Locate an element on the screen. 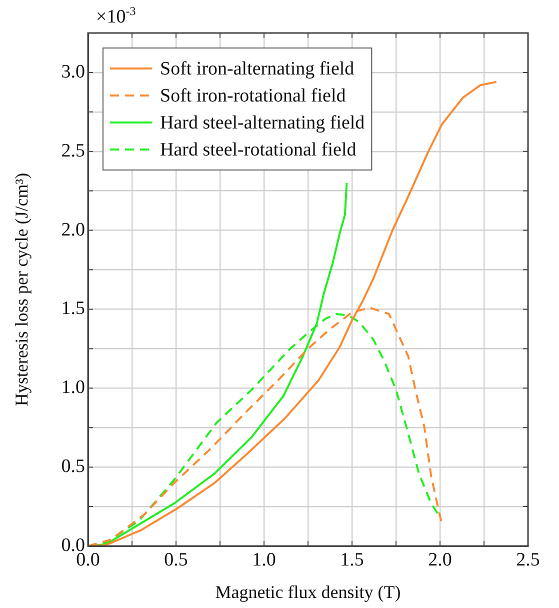  x-tick-label: 2.5 is located at coordinates (528, 559).